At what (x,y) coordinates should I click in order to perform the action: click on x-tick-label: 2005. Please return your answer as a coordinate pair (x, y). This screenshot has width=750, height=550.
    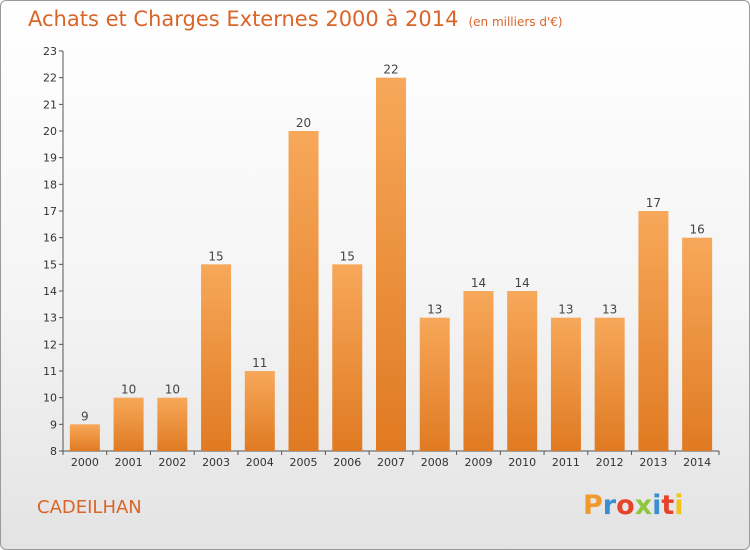
    Looking at the image, I should click on (304, 462).